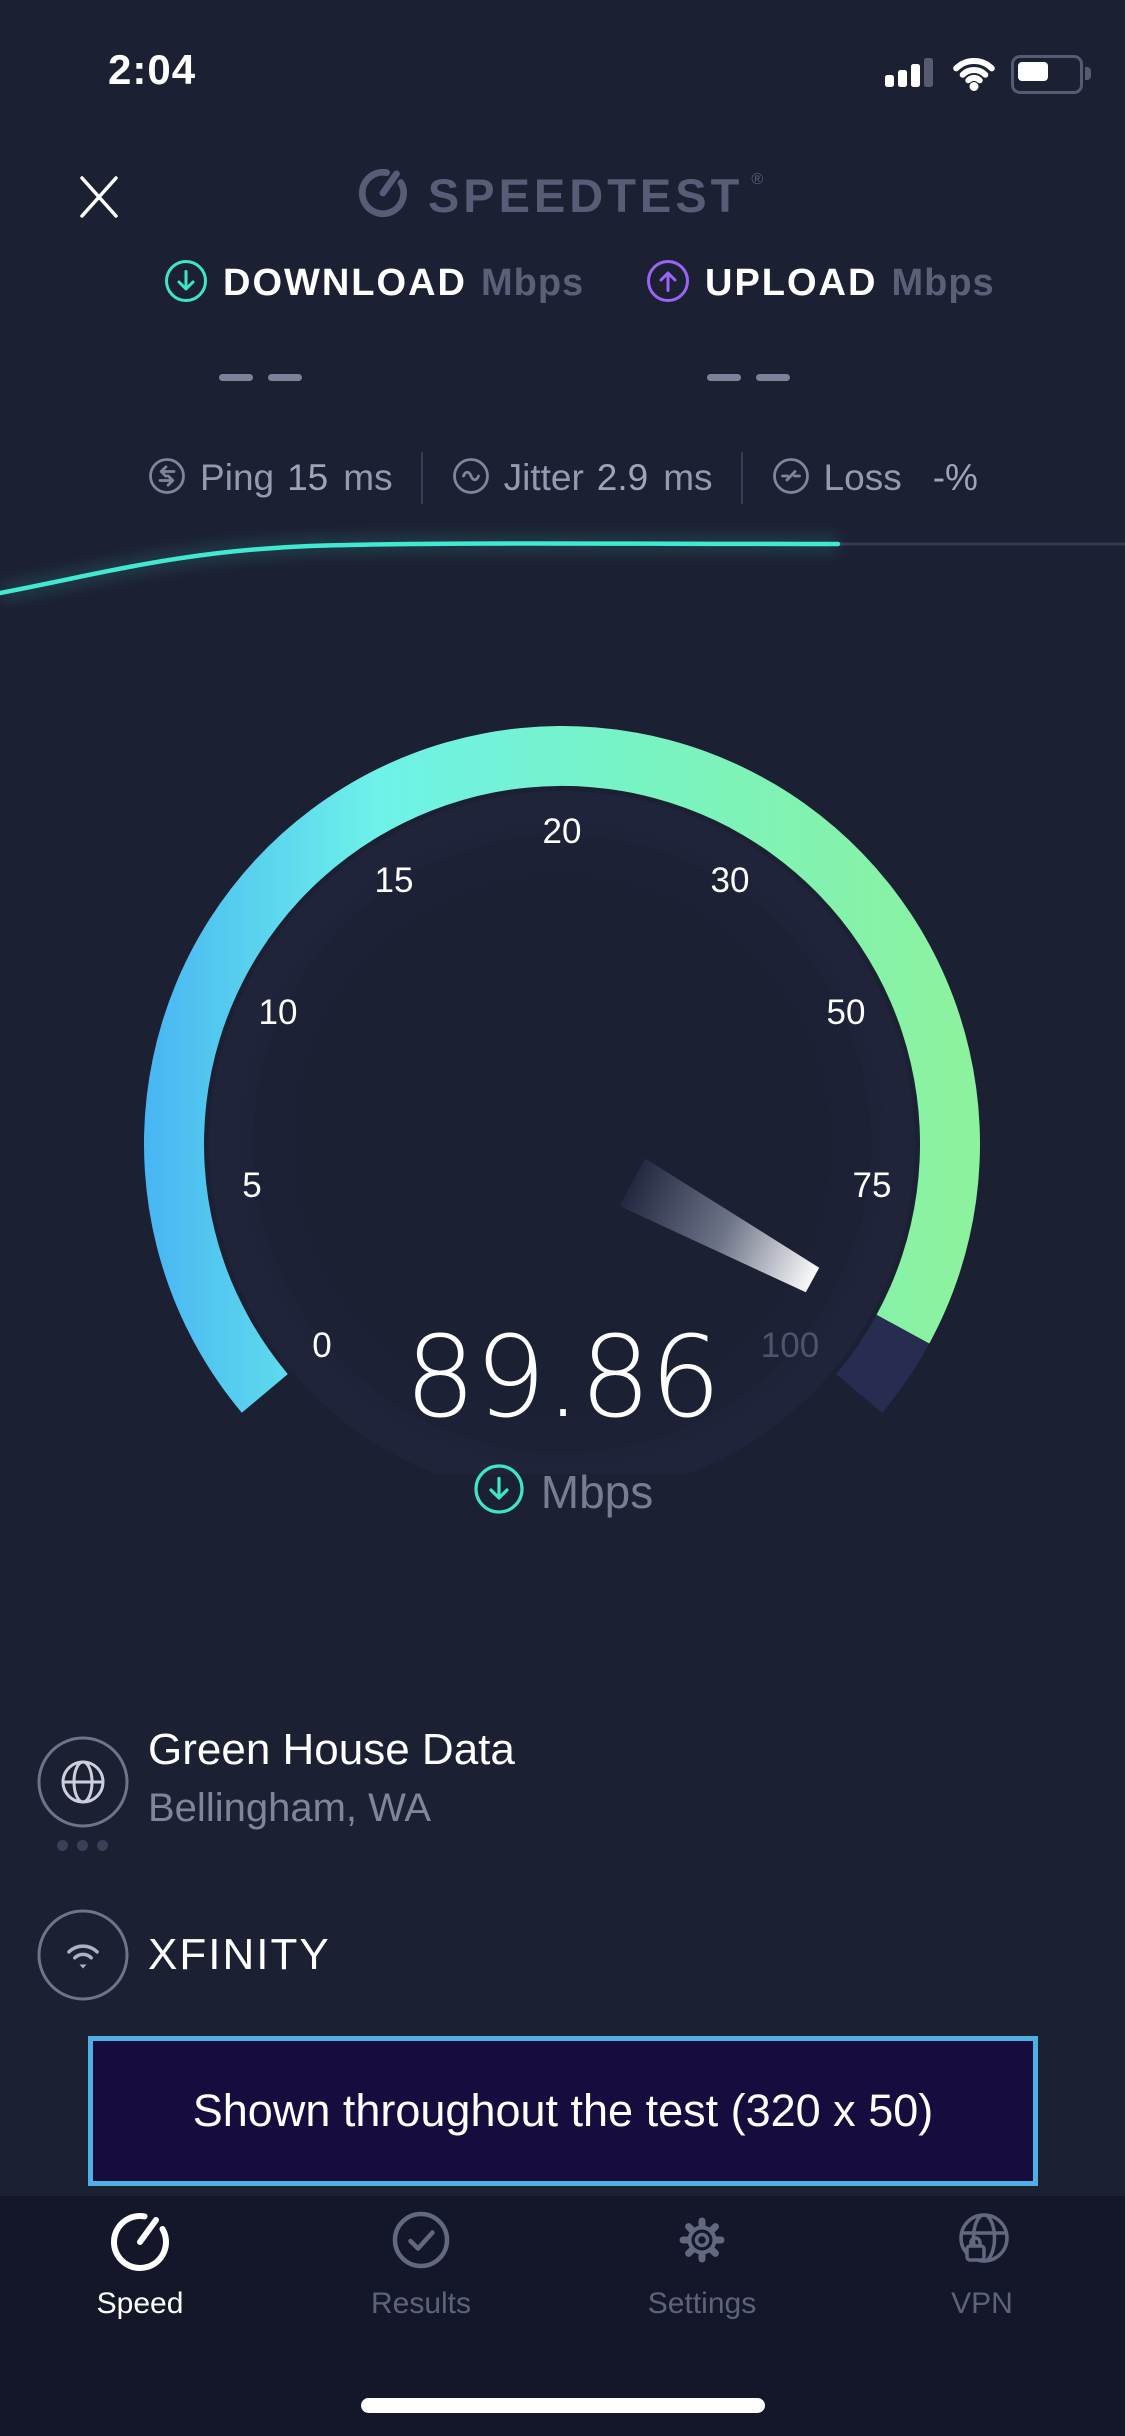  I want to click on download-unit: Mbps, so click(532, 282).